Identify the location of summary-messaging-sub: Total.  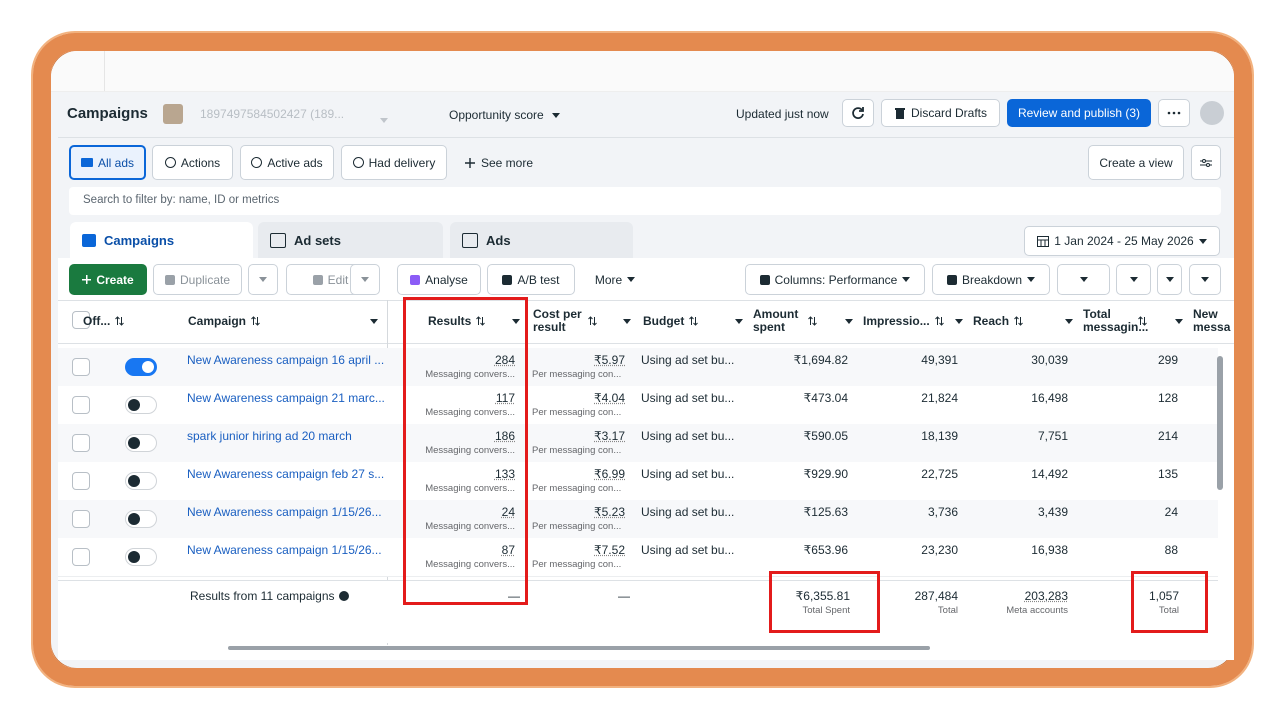
(1168, 610).